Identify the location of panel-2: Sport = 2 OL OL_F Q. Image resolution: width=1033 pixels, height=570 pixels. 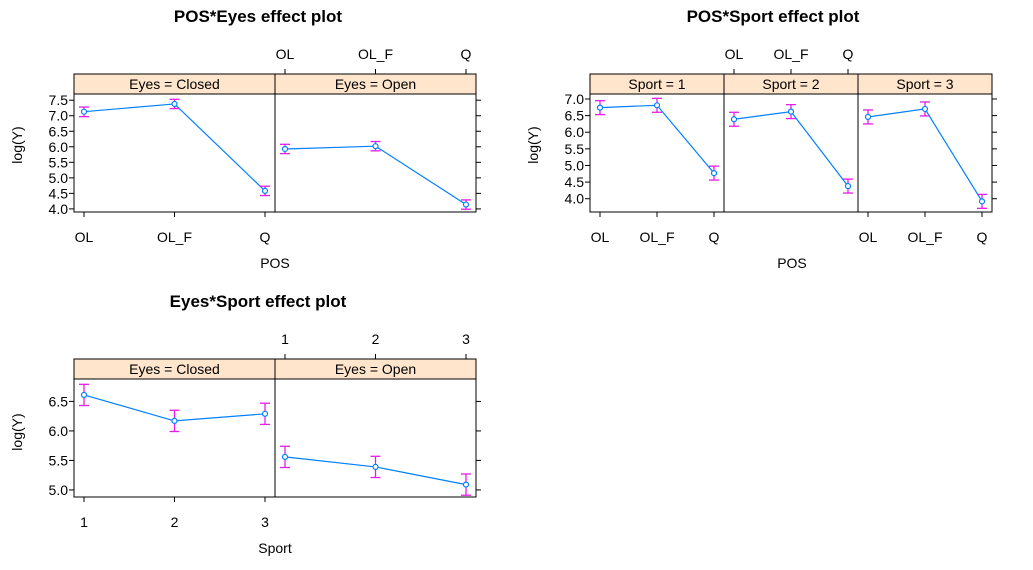
(791, 129).